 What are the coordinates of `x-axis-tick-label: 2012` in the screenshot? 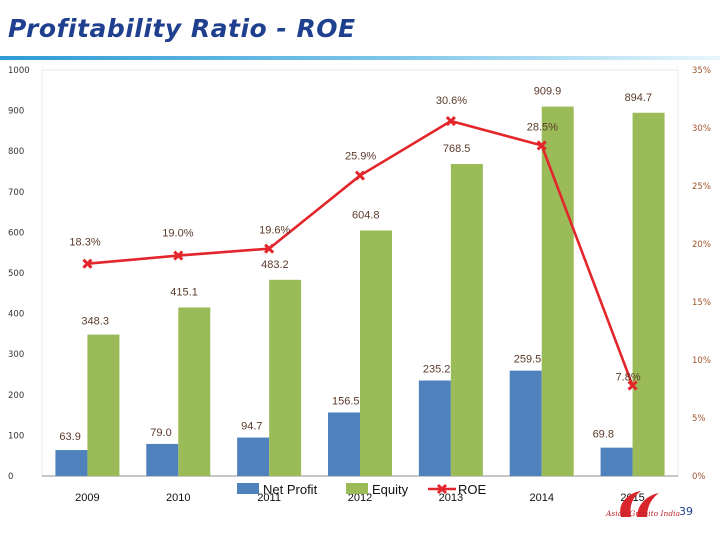 It's located at (360, 498).